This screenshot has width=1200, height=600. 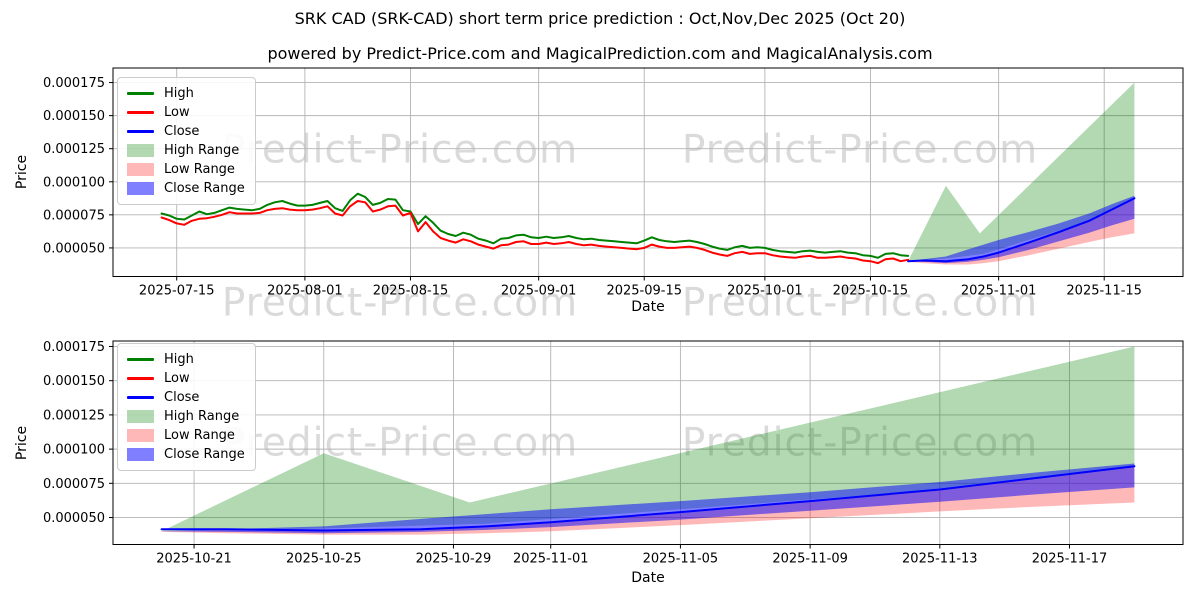 I want to click on x-axis-label-bottom-chart: Date, so click(x=648, y=578).